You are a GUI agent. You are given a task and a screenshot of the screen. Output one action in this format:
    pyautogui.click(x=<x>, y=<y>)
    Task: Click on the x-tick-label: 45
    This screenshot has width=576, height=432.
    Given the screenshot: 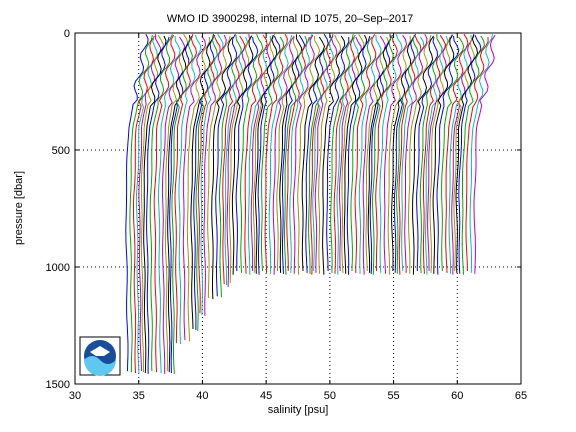 What is the action you would take?
    pyautogui.click(x=266, y=396)
    